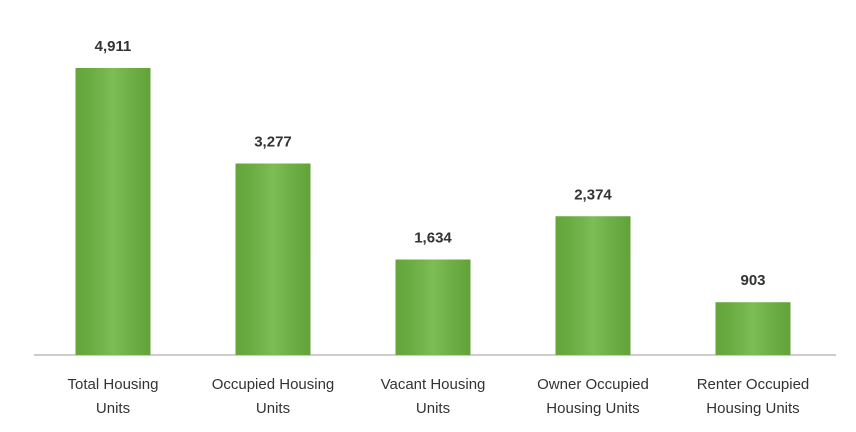 The height and width of the screenshot is (432, 856). Describe the element at coordinates (593, 194) in the screenshot. I see `value-label: 2,374` at that location.